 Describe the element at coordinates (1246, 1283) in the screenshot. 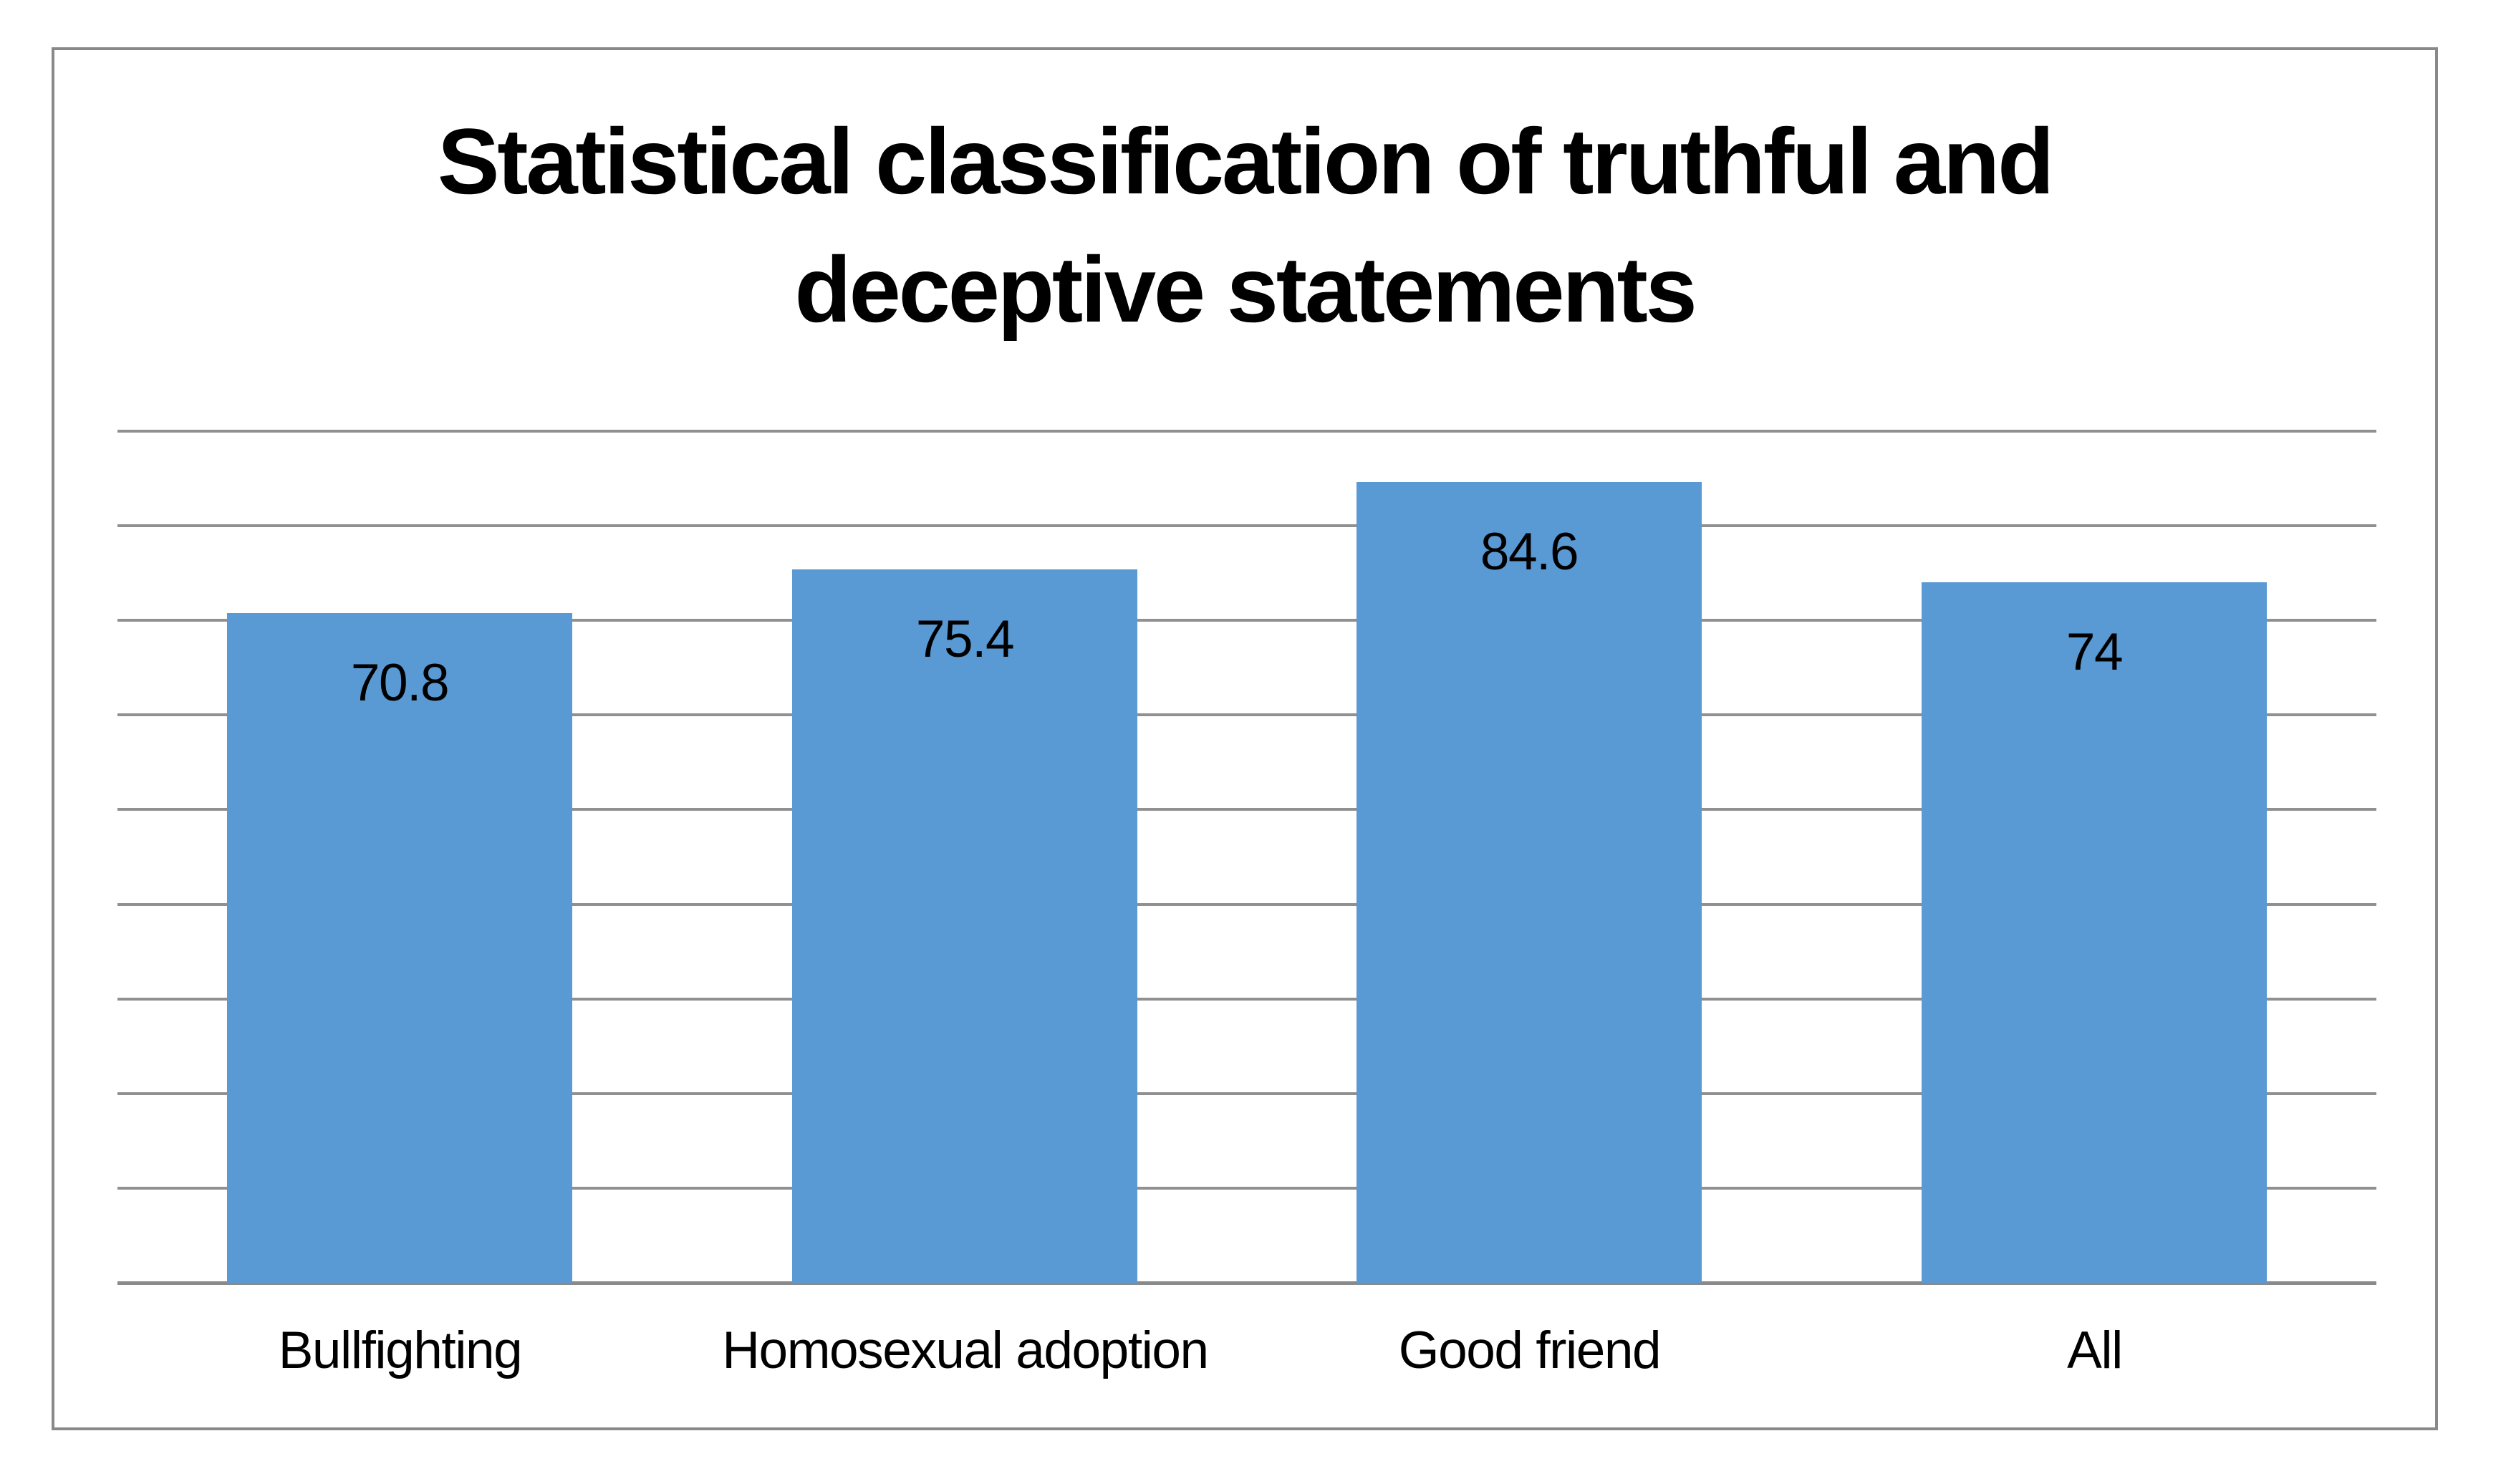

I see `x-axis-line` at that location.